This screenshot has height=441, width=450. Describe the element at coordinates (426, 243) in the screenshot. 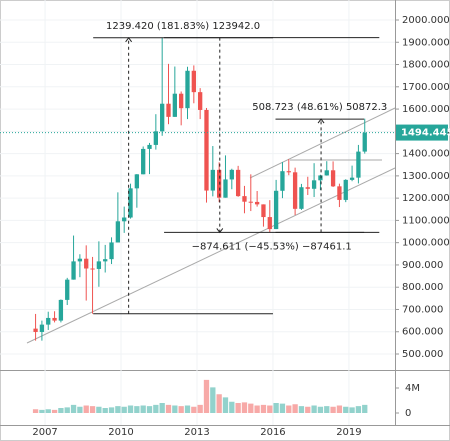

I see `y-tick-label: 1000.000` at that location.